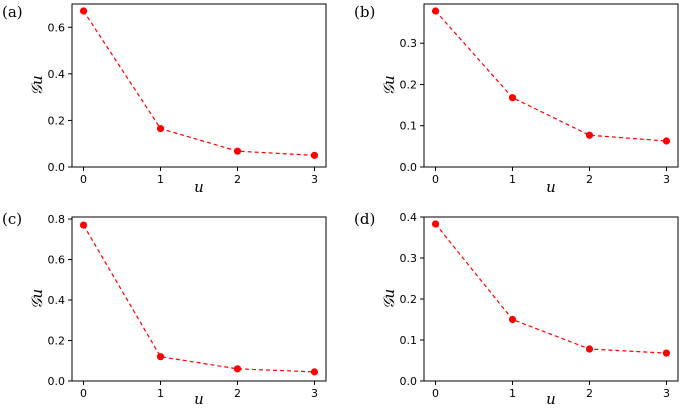  What do you see at coordinates (364, 12) in the screenshot?
I see `panel-label: (b)` at bounding box center [364, 12].